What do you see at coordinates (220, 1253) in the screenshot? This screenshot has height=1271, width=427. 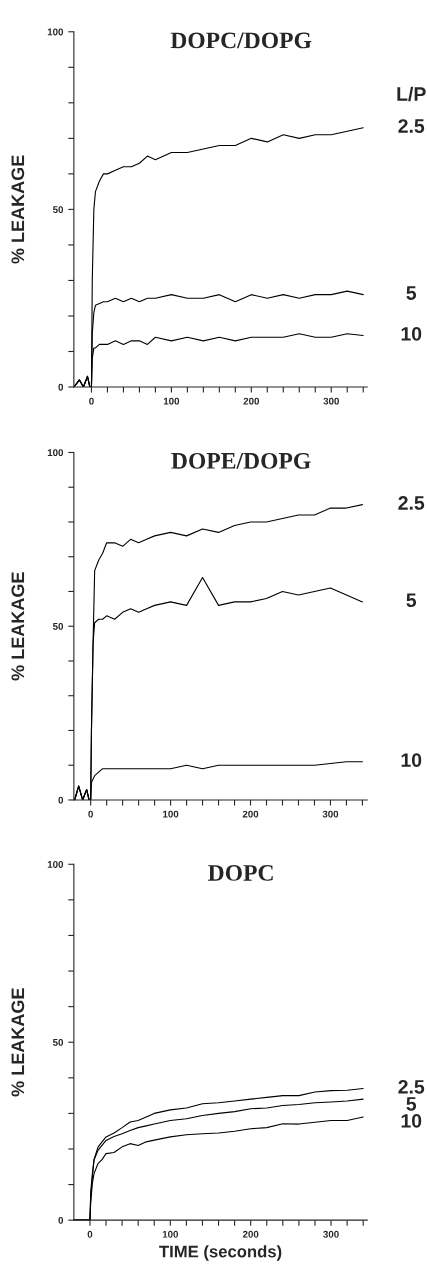 I see `x-axis-title: TIME (seconds)` at bounding box center [220, 1253].